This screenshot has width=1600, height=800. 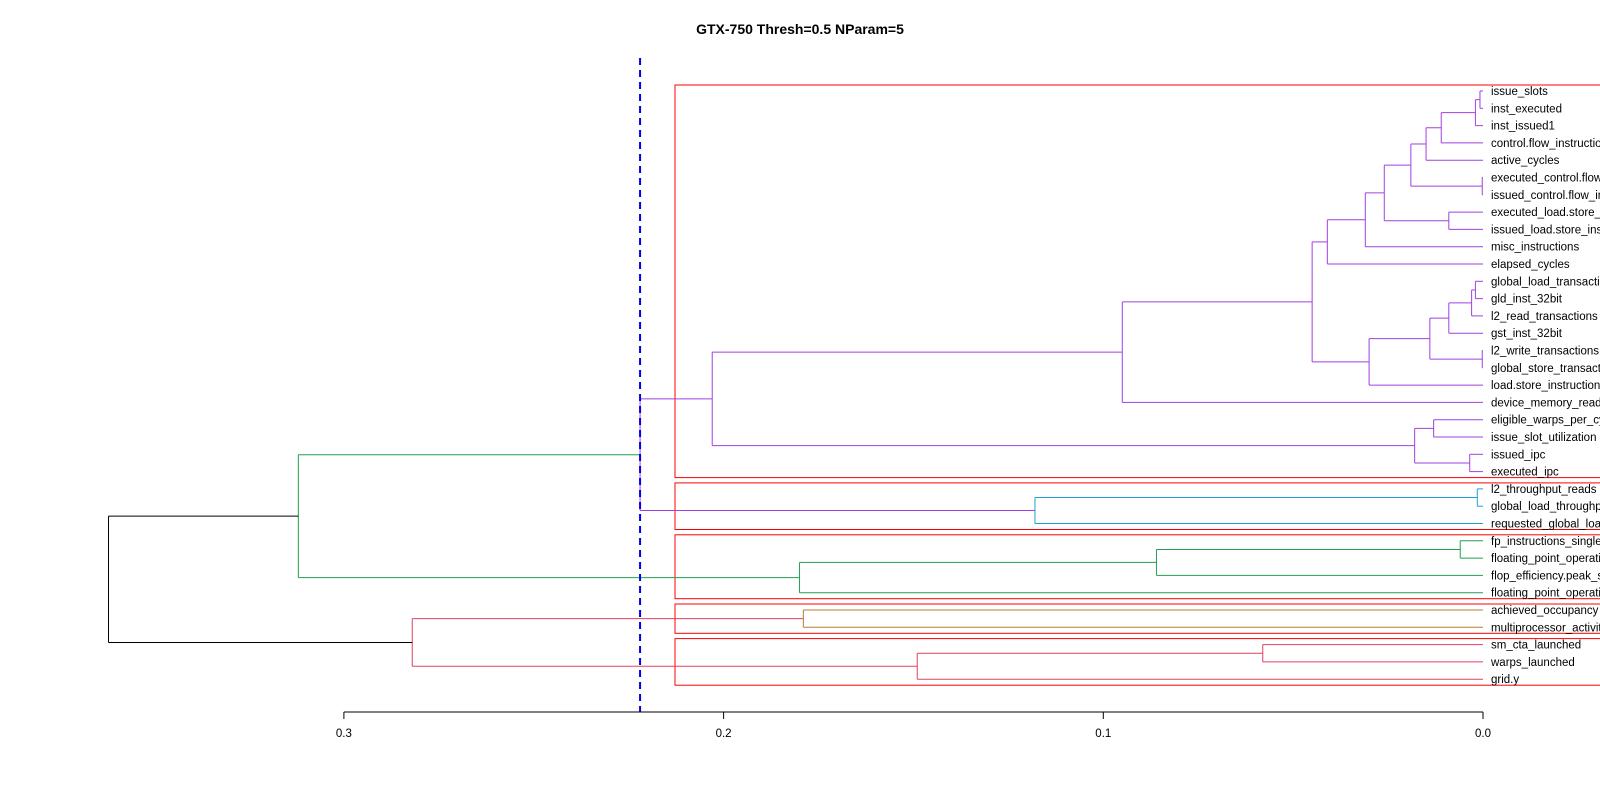 I want to click on leaf-label: misc_instructions, so click(x=1535, y=248).